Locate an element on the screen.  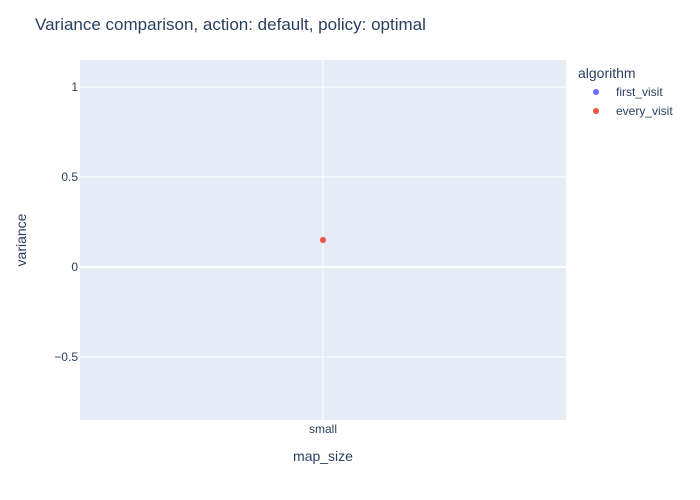
legend-item-first-visit: first_visit is located at coordinates (628, 92).